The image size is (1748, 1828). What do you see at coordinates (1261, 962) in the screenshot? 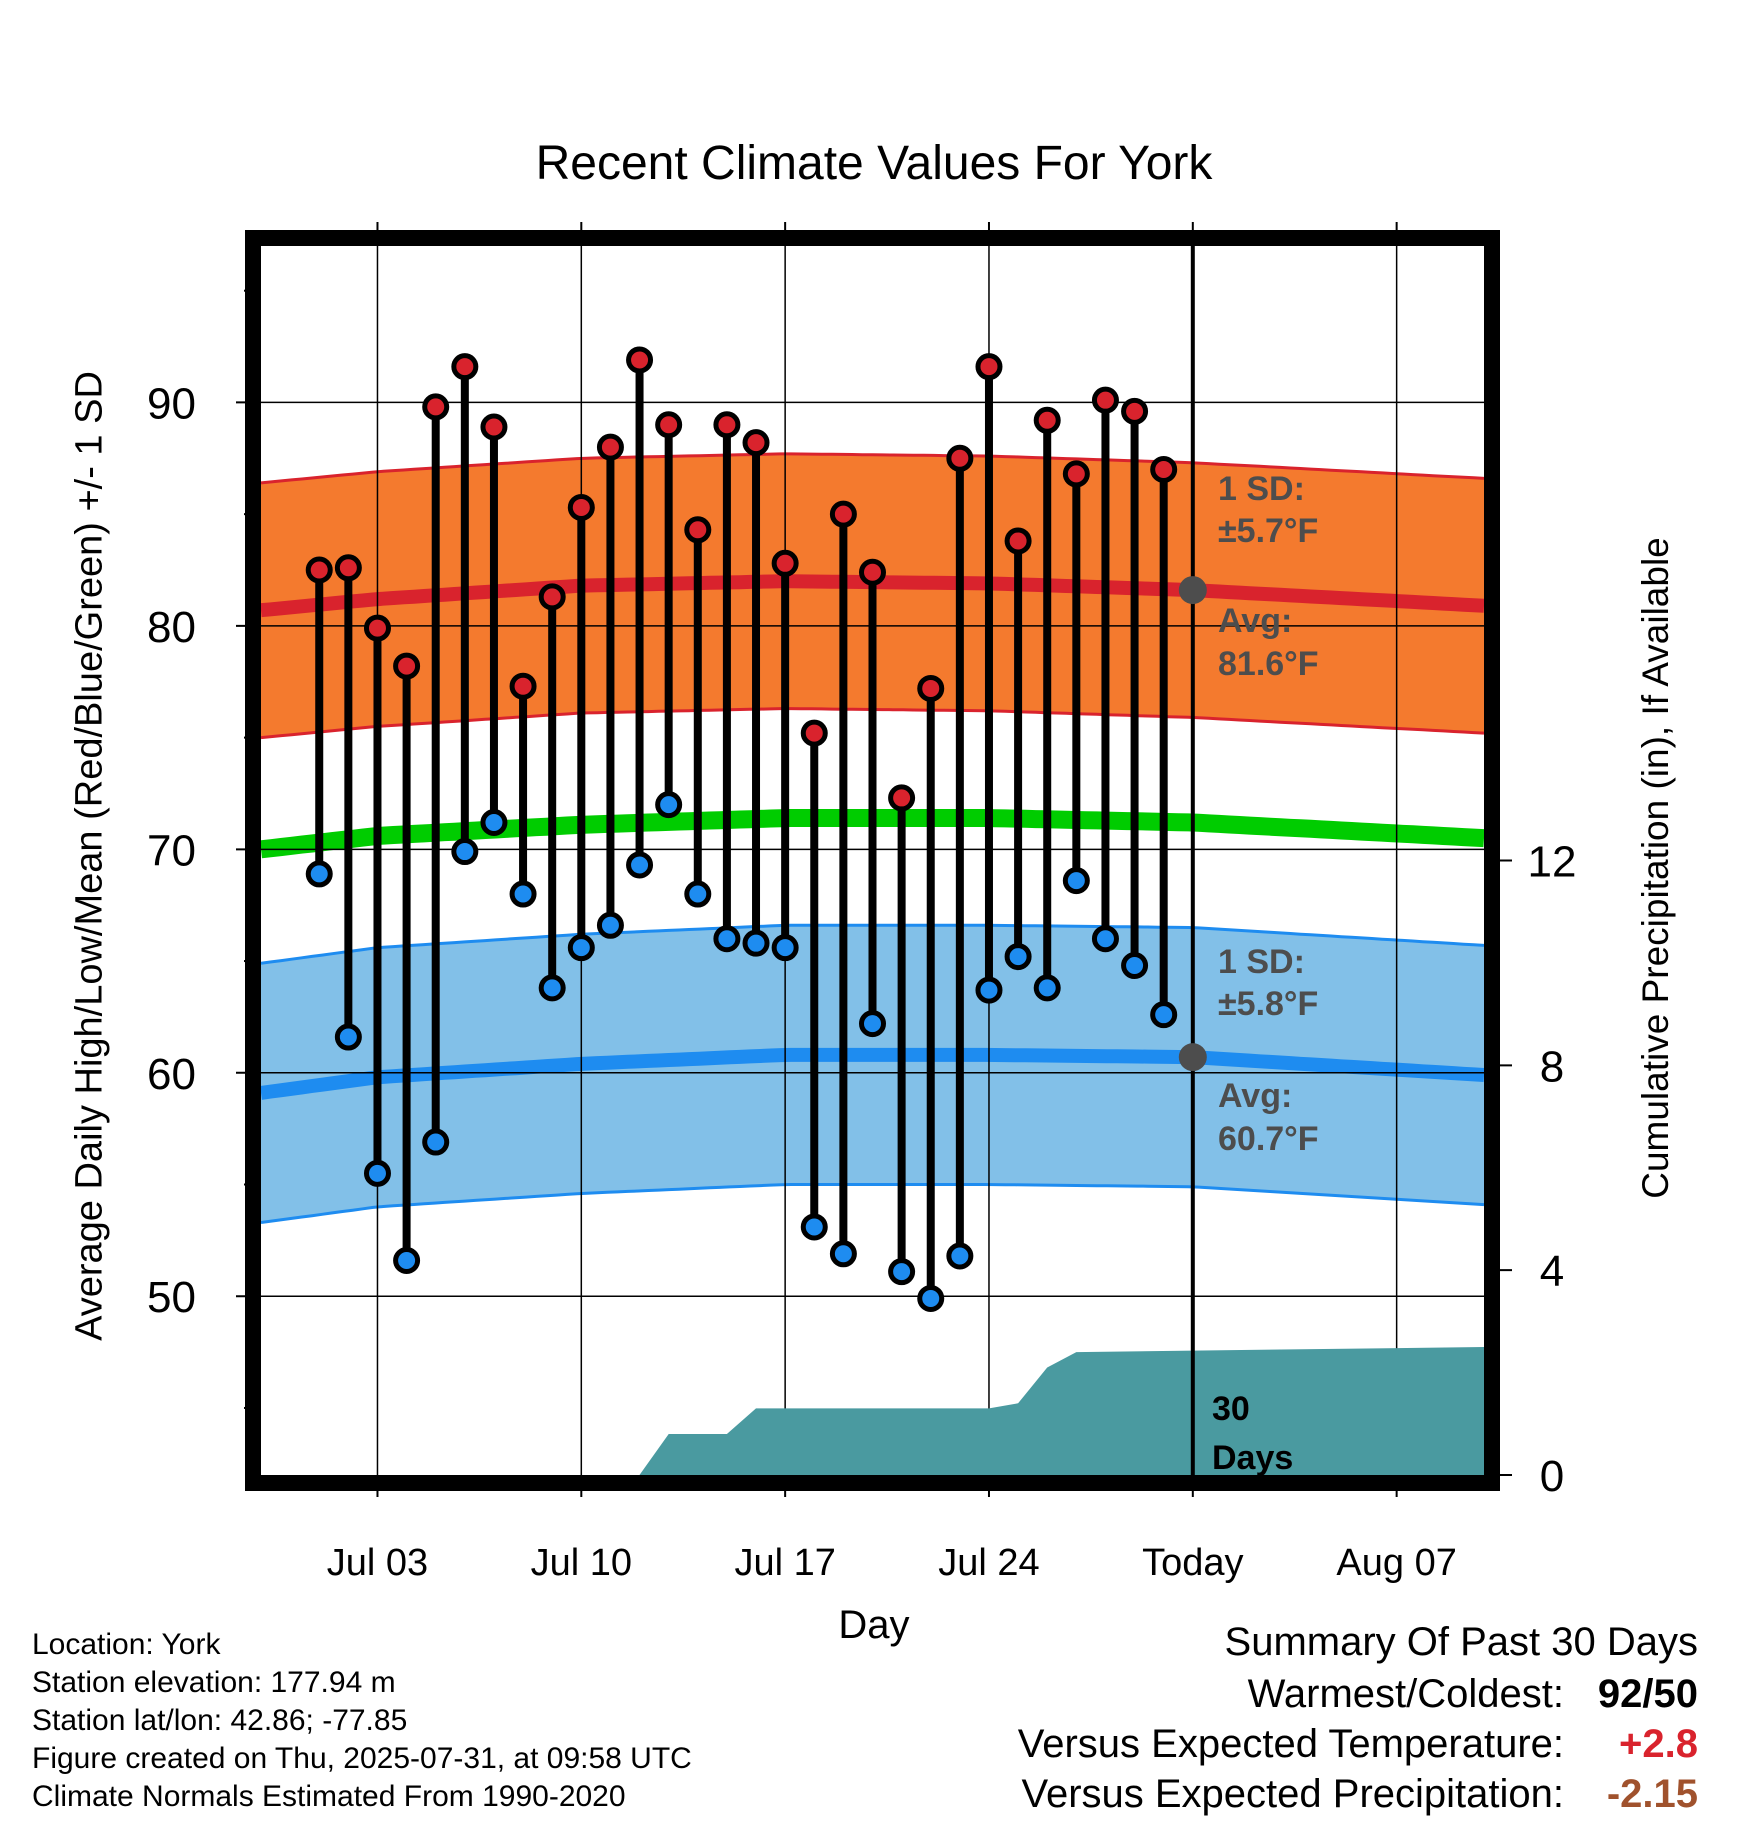
I see `low-sd-label: 1 SD:` at bounding box center [1261, 962].